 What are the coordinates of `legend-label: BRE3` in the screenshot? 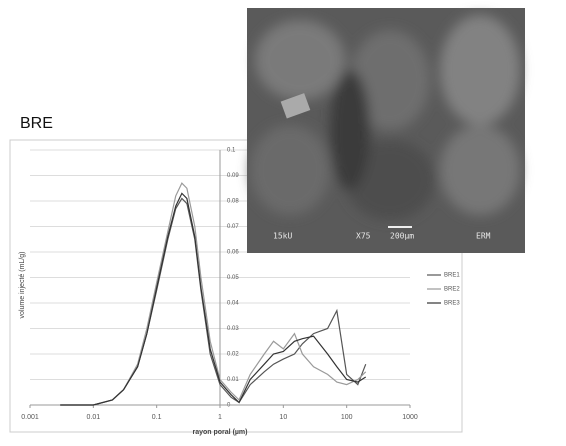 It's located at (452, 304).